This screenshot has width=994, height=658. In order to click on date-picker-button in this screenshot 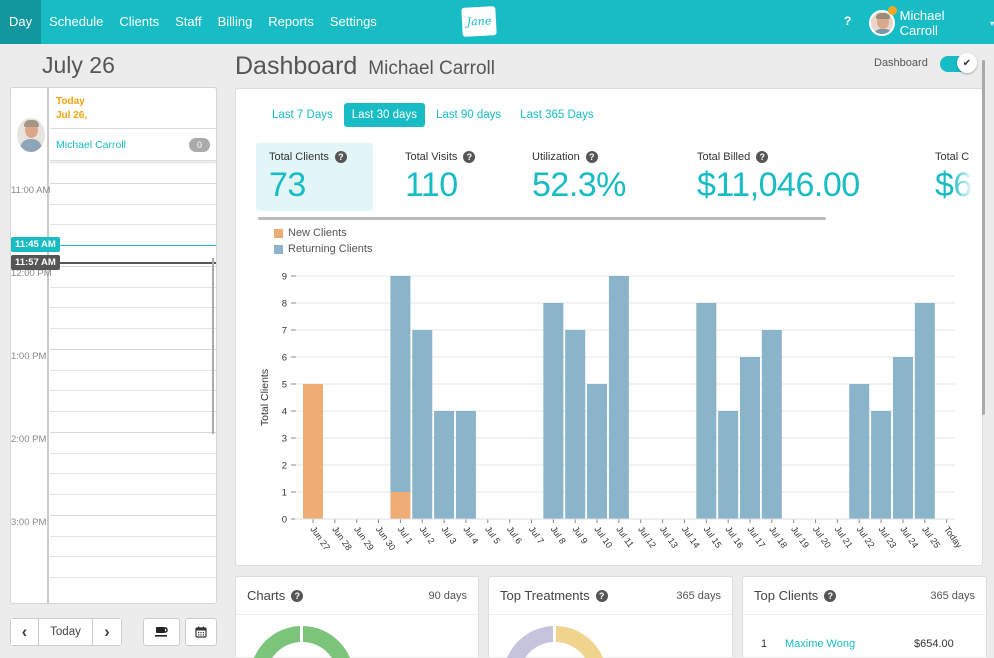, I will do `click(201, 632)`.